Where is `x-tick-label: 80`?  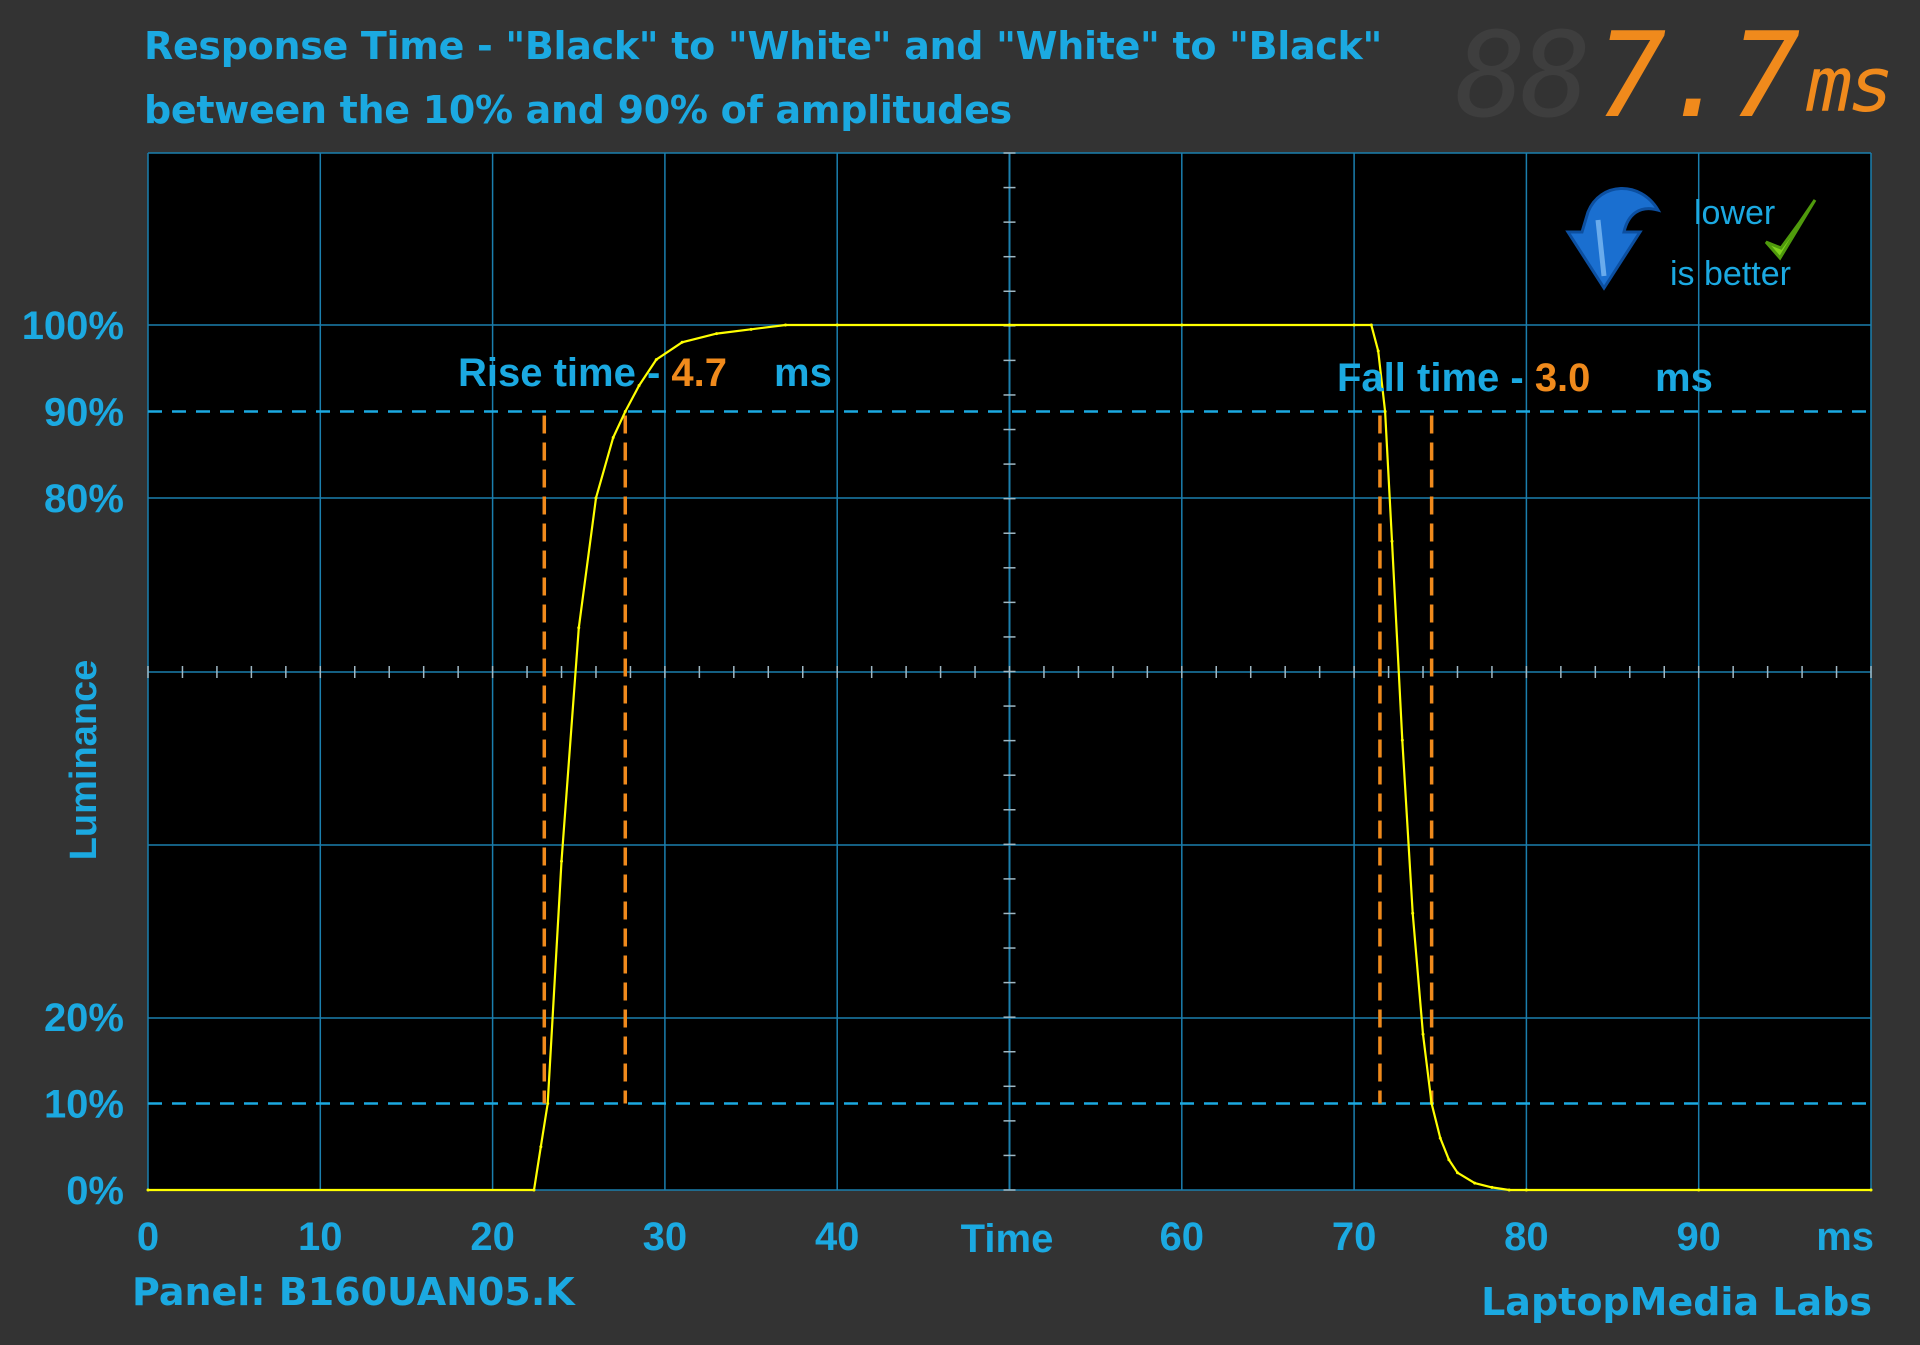 x-tick-label: 80 is located at coordinates (1526, 1237).